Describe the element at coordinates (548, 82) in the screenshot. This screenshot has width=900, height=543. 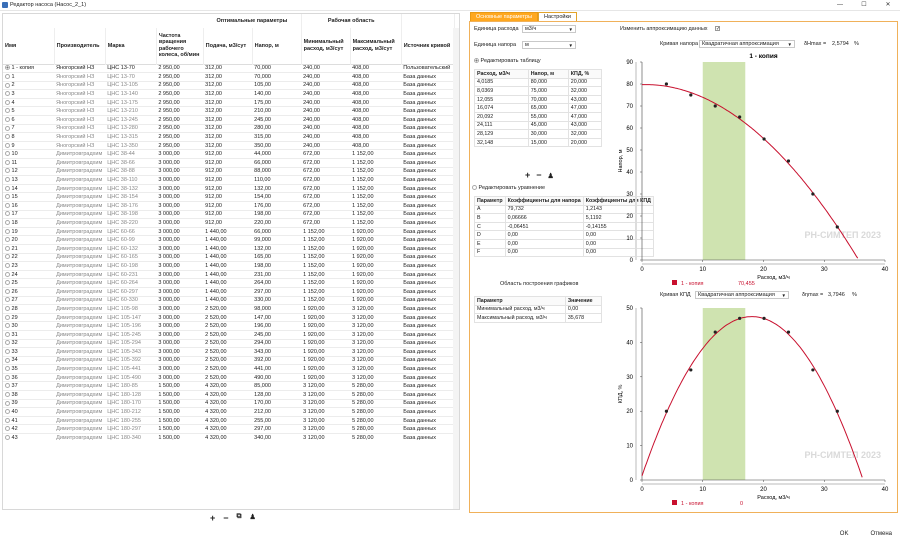
I see `table-cell: 80,000` at that location.